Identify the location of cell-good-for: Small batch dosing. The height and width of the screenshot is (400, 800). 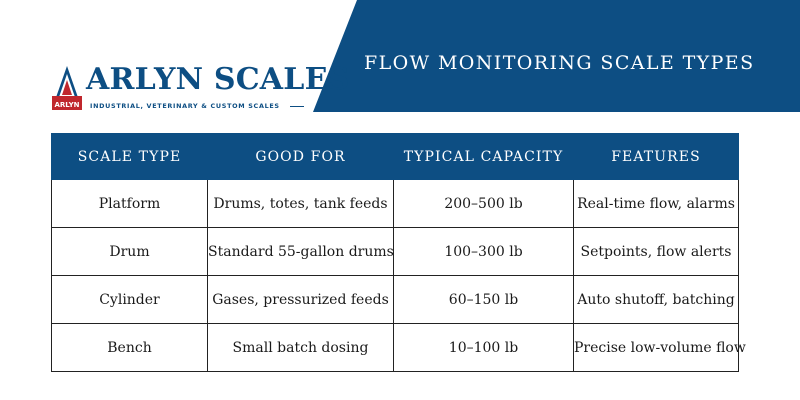
(300, 347).